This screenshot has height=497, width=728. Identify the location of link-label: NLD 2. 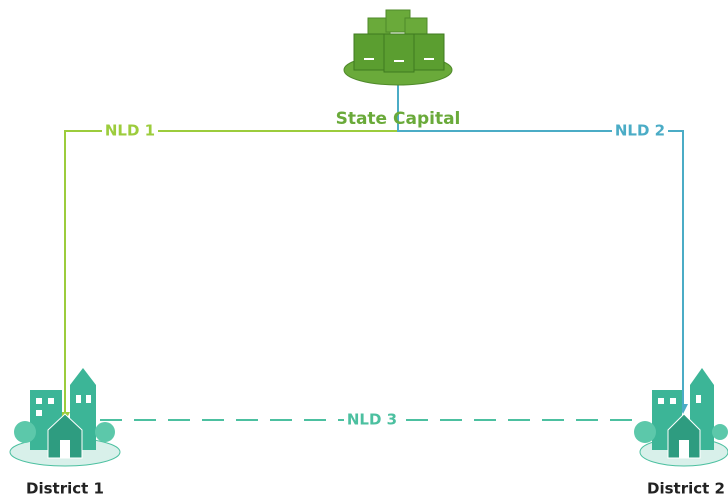
(640, 131).